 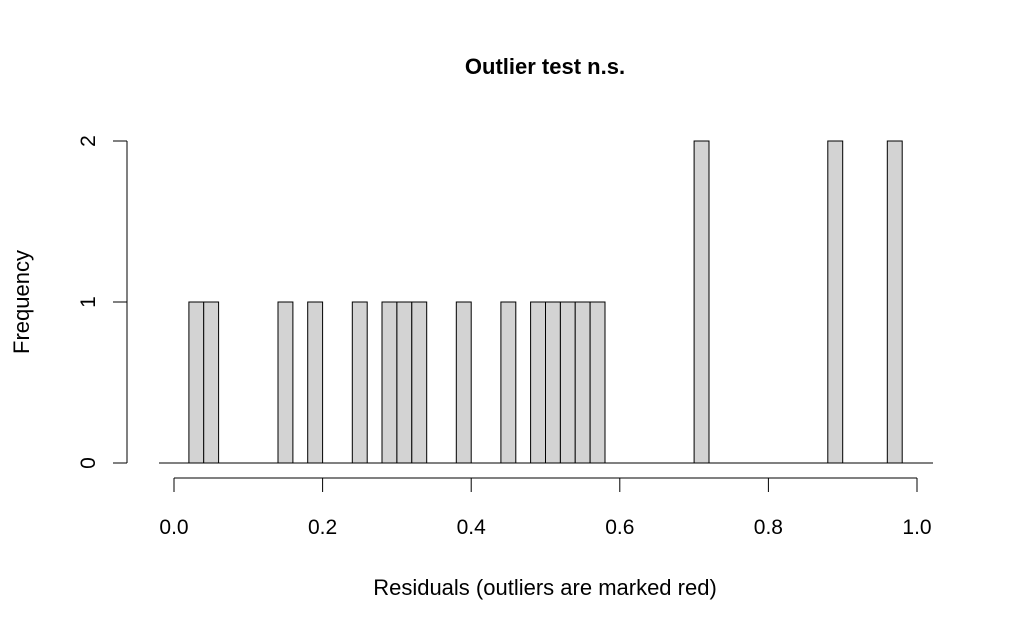 I want to click on y-axis: 0 1 2, so click(x=102, y=302).